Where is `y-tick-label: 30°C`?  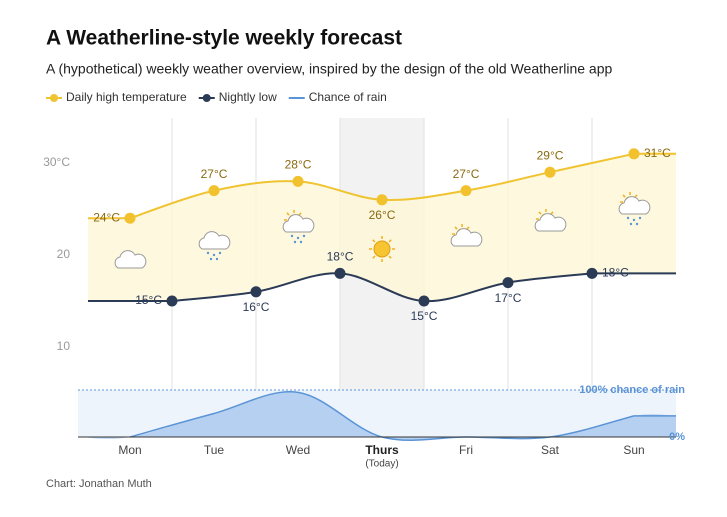 y-tick-label: 30°C is located at coordinates (56, 162).